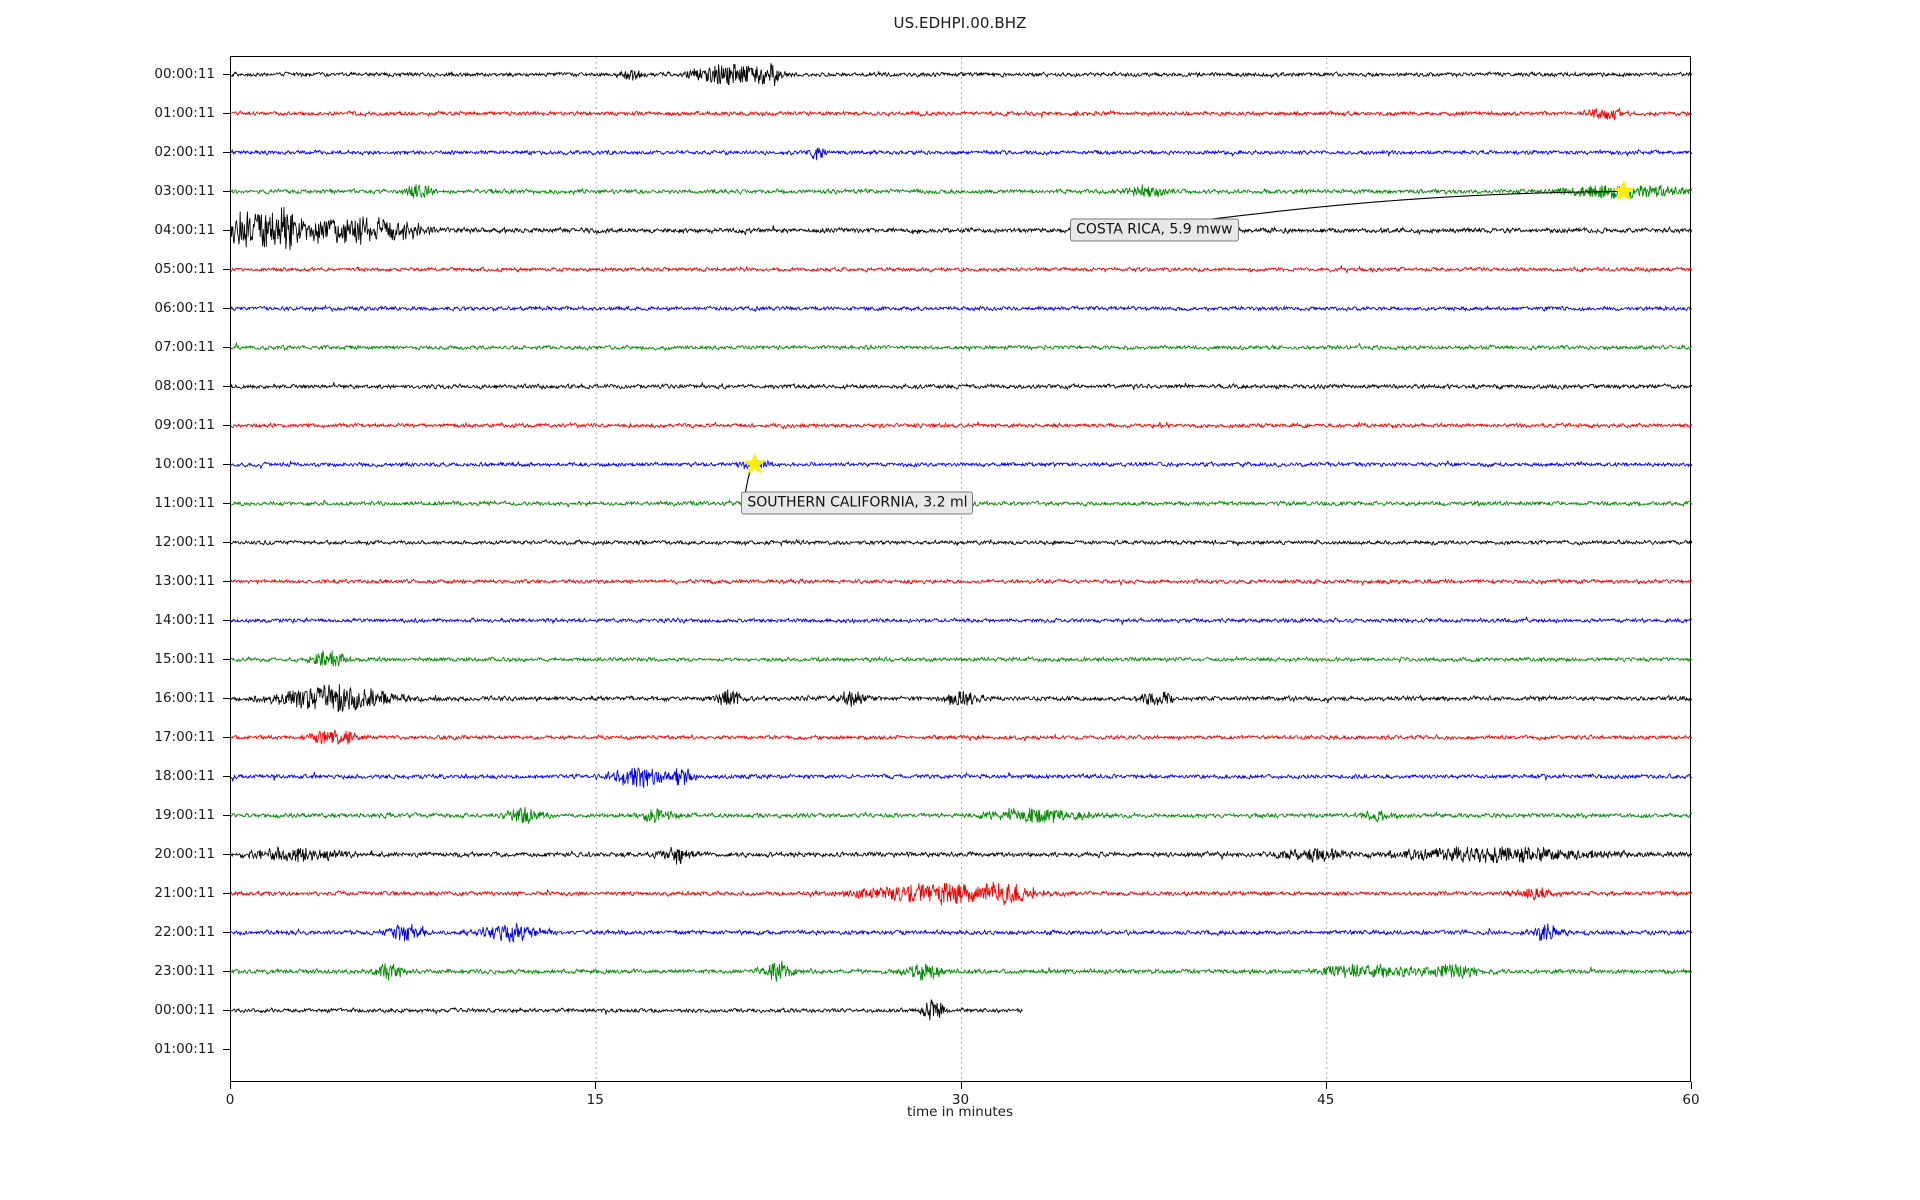 The image size is (1920, 1200). What do you see at coordinates (184, 814) in the screenshot?
I see `y-axis-tick-label: 19:00:11` at bounding box center [184, 814].